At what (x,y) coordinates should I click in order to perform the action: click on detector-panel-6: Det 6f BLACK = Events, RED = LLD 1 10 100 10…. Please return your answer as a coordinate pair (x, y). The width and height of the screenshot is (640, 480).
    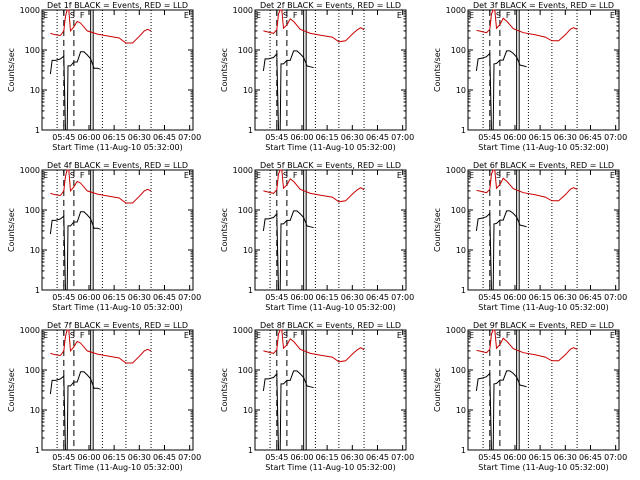
    Looking at the image, I should click on (530, 236).